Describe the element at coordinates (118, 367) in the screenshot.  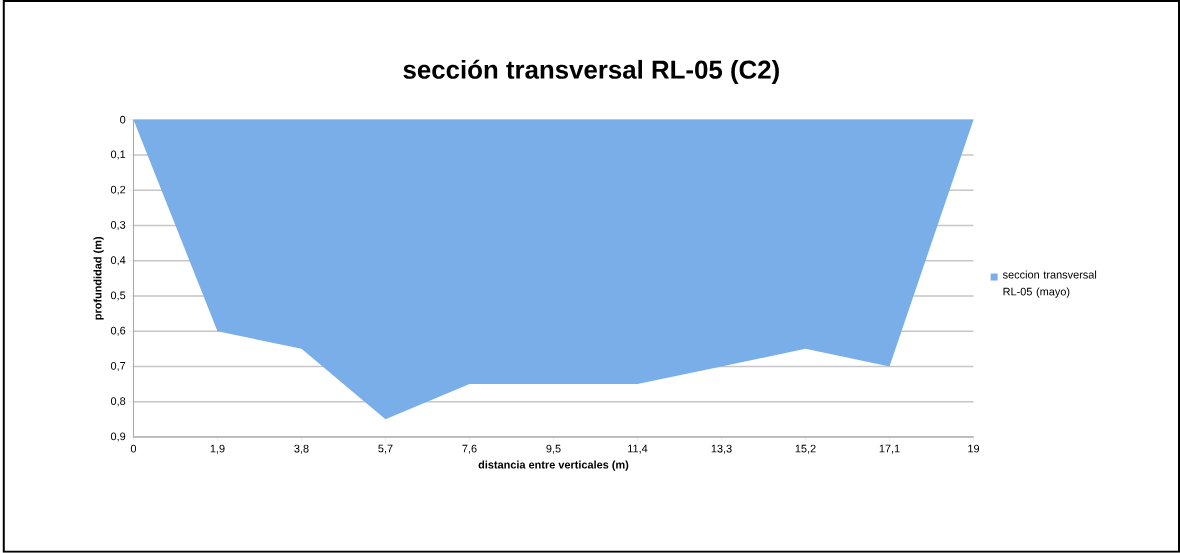
I see `y-tick-label: 0,7` at that location.